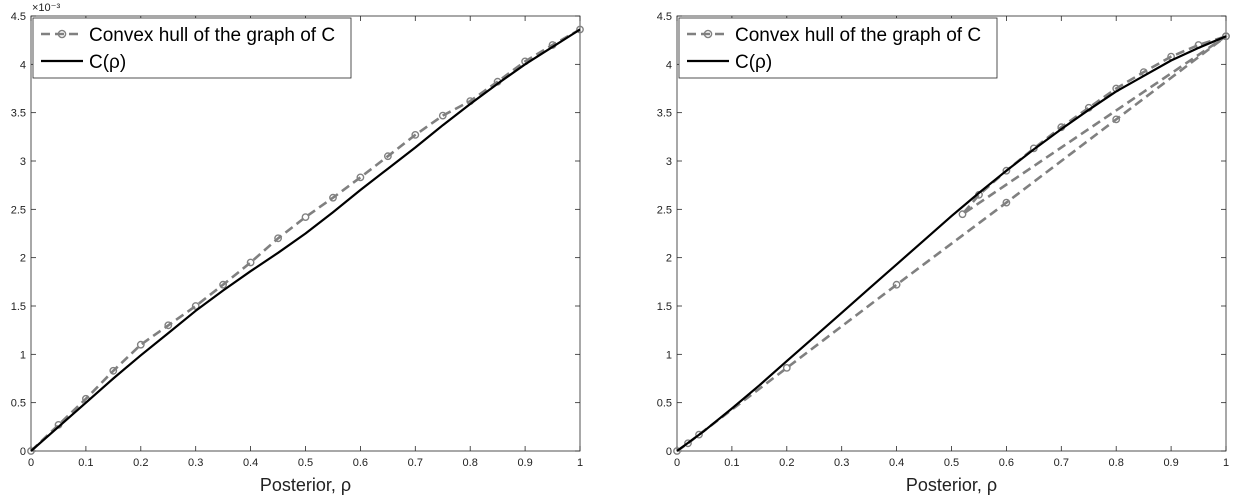 Image resolution: width=1252 pixels, height=503 pixels. What do you see at coordinates (46, 8) in the screenshot?
I see `y-axis-multiplier: ×10⁻³` at bounding box center [46, 8].